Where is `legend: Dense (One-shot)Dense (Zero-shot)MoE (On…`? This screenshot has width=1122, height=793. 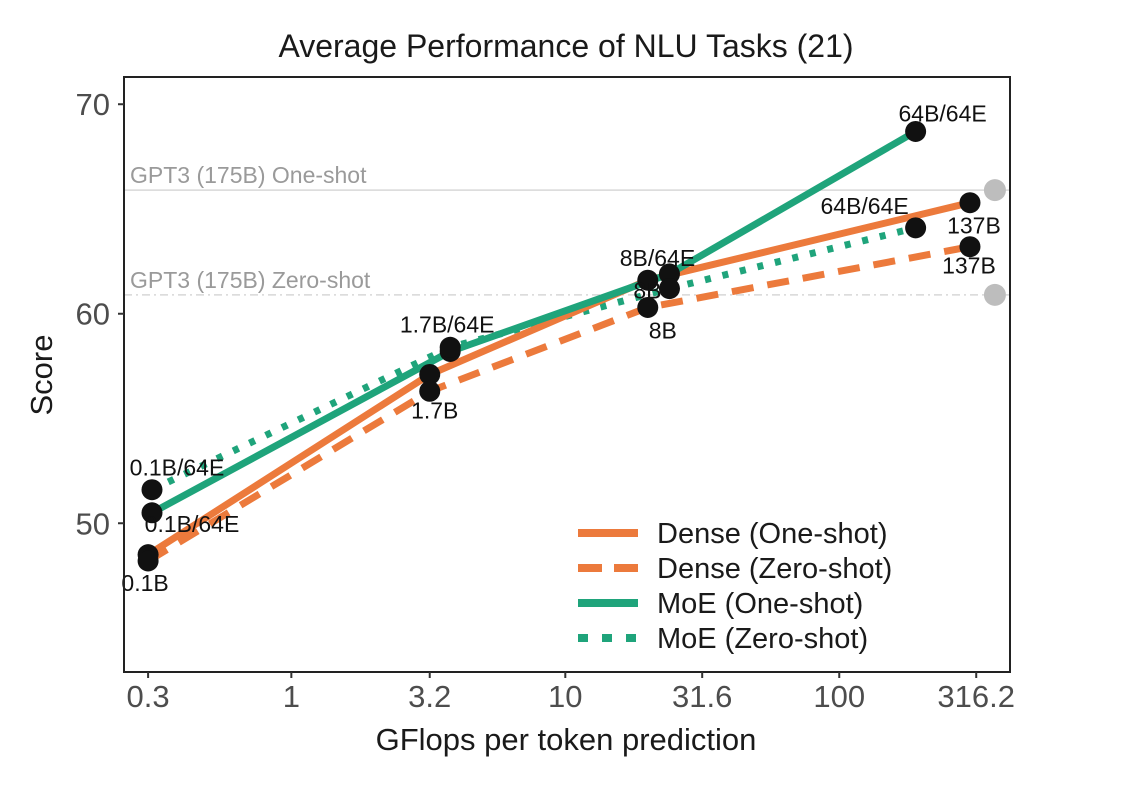 legend: Dense (One-shot)Dense (Zero-shot)MoE (On… is located at coordinates (735, 586).